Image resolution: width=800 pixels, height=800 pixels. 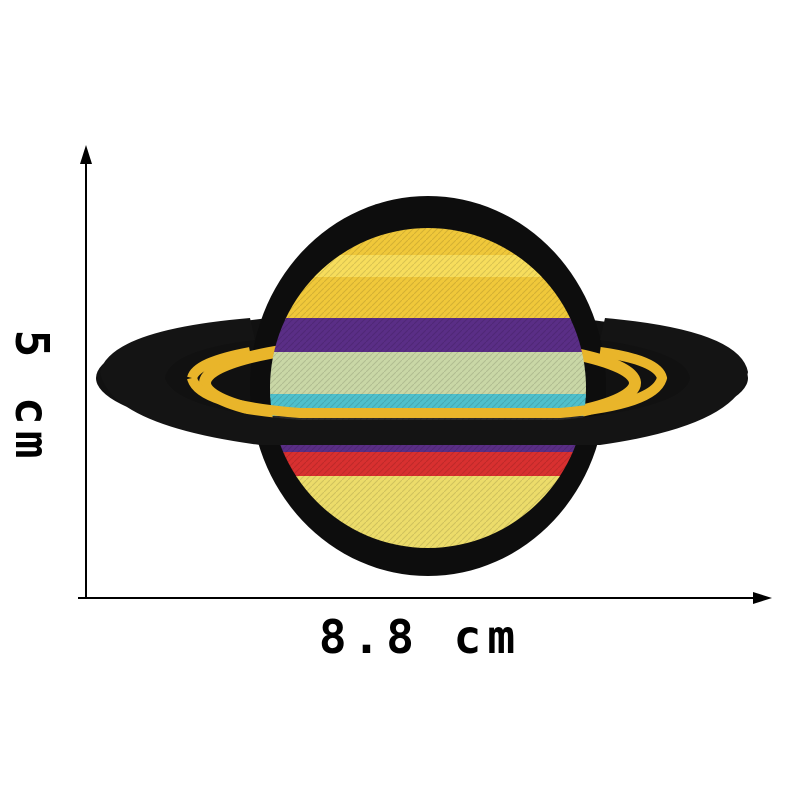 I want to click on ring-front, so click(x=424, y=381).